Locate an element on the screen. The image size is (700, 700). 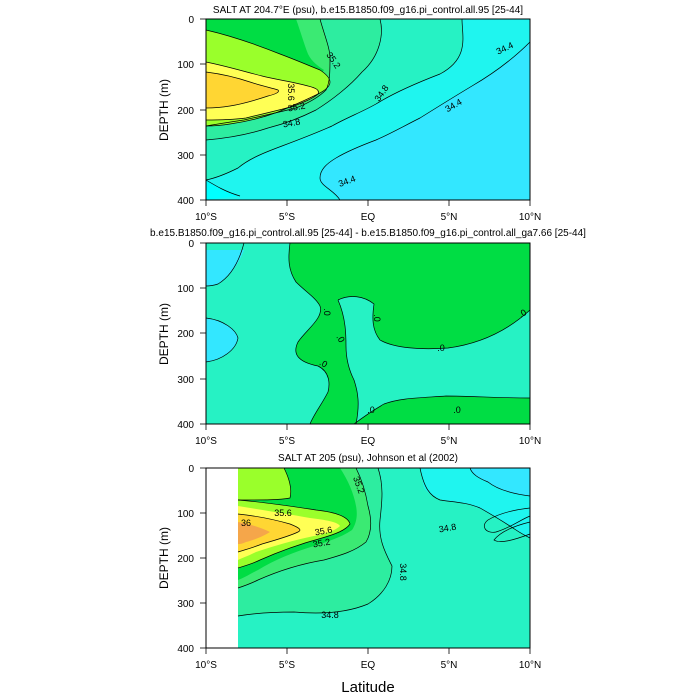
panel-3-x-ticks: 10°S 5°S EQ 5°N 10°N is located at coordinates (368, 665).